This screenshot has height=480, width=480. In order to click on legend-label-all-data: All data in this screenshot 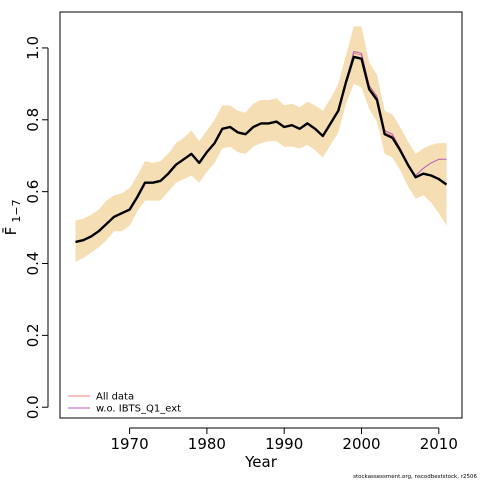, I will do `click(115, 397)`.